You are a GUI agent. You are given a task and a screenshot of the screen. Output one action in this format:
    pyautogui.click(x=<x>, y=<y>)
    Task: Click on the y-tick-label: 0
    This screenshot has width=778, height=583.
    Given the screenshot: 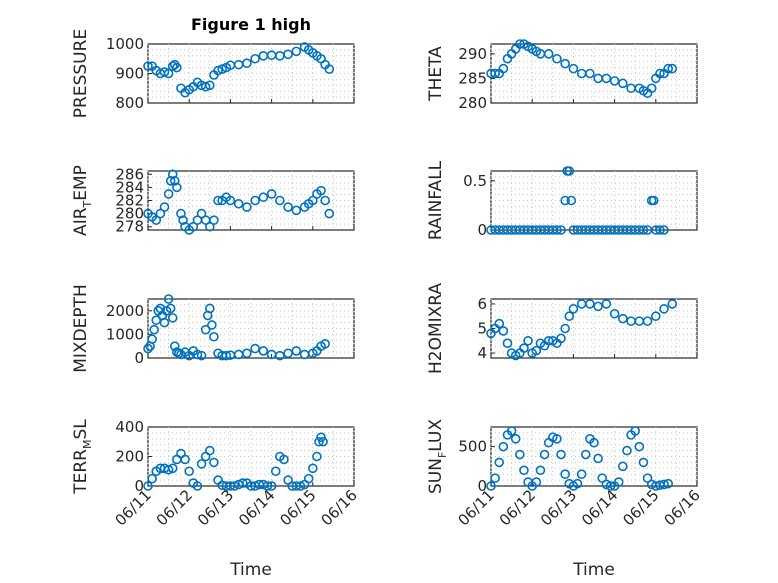 What is the action you would take?
    pyautogui.click(x=139, y=486)
    